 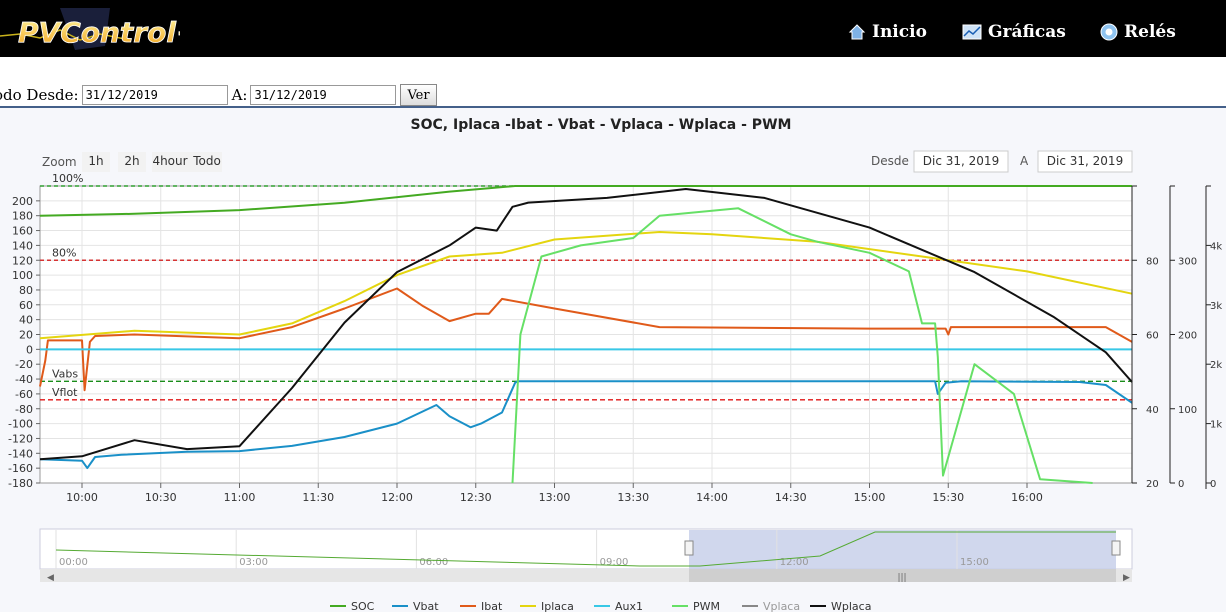 I want to click on y-soc-axis-tick-label: 20, so click(x=1152, y=484).